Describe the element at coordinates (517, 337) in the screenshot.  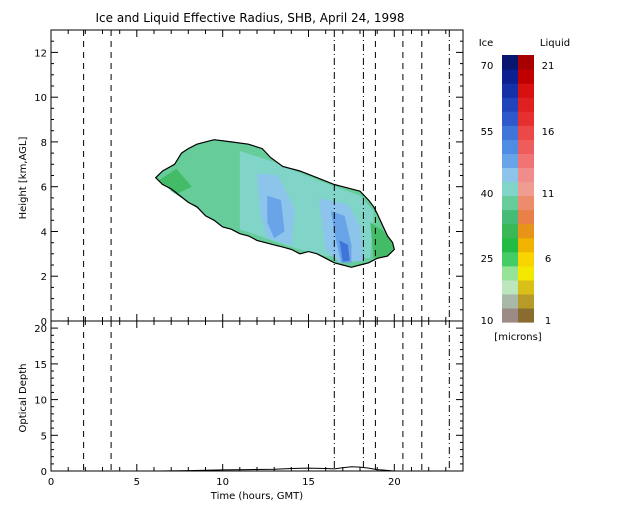
I see `colorbar-units-label: [microns]` at that location.